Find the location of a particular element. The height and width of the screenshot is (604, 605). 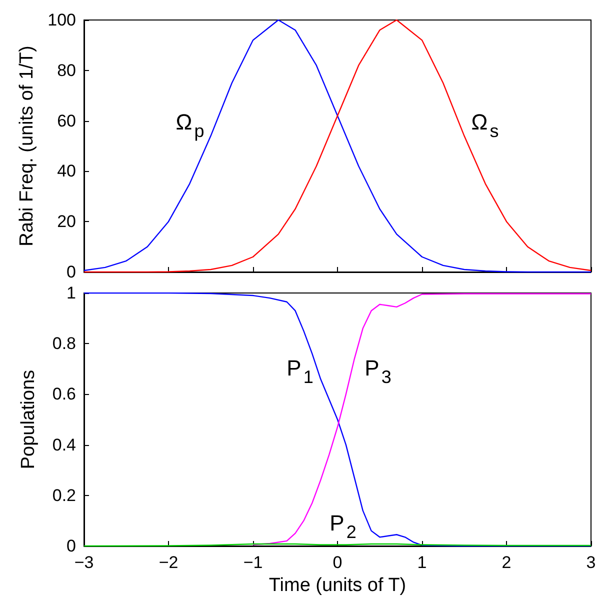

x-axis-title: Time (units of T) is located at coordinates (337, 585).